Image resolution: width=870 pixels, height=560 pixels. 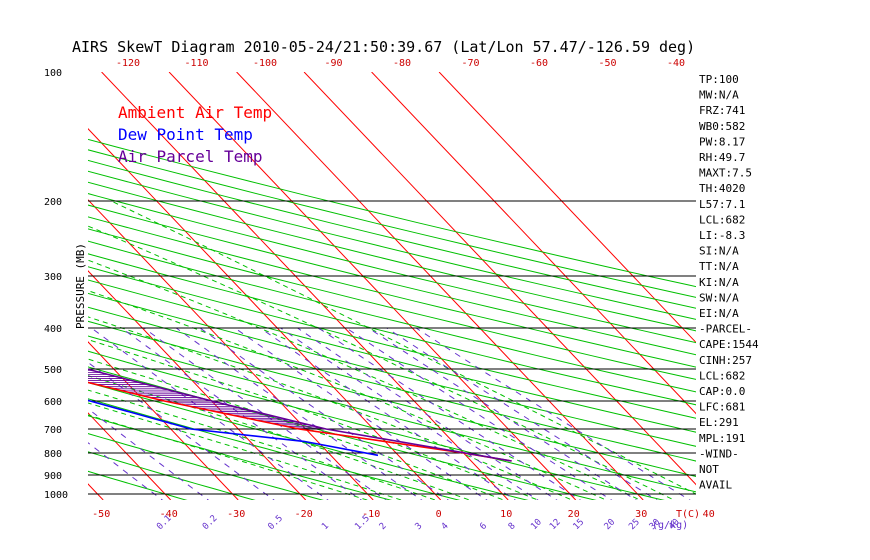 What do you see at coordinates (722, 235) in the screenshot?
I see `stat-line: LI:-8.3` at bounding box center [722, 235].